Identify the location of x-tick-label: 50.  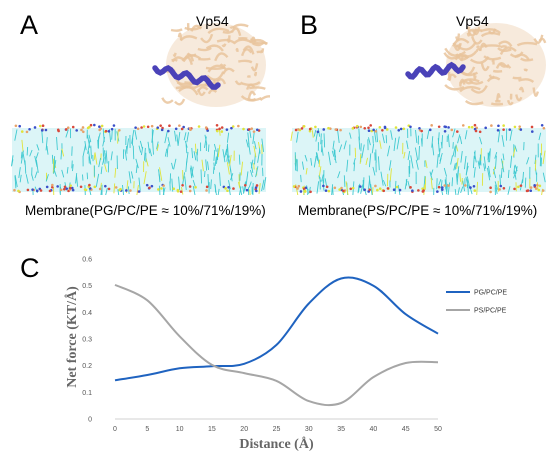
(438, 429).